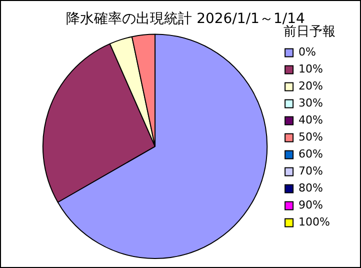  What do you see at coordinates (311, 154) in the screenshot?
I see `legend-label: 60%` at bounding box center [311, 154].